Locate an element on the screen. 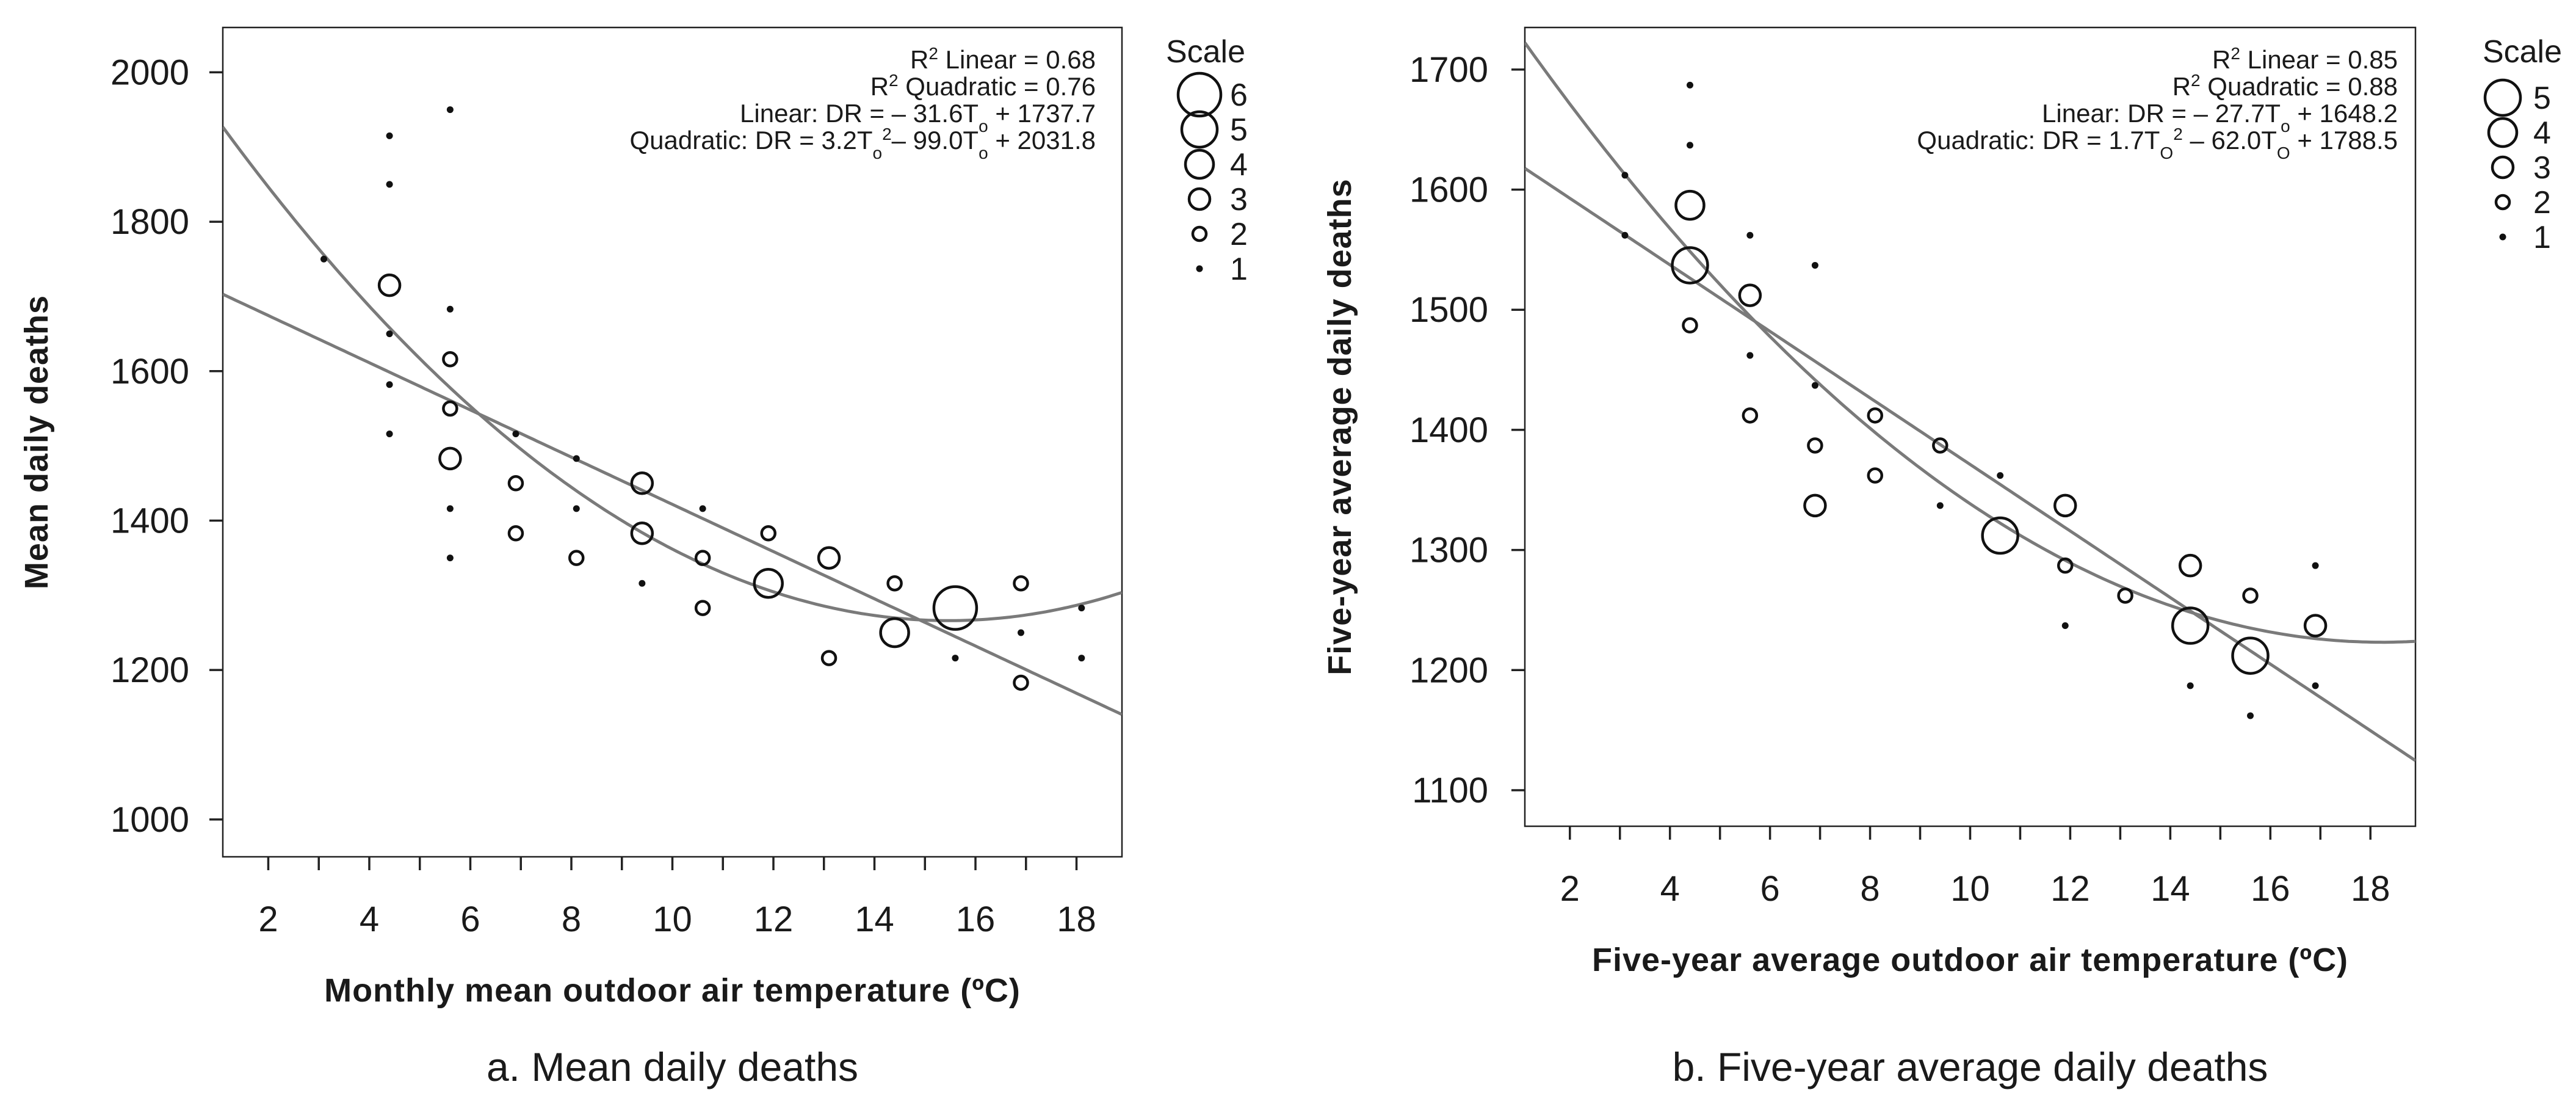 The height and width of the screenshot is (1109, 2576). fit-annotation: R2 Linear = 0.85 is located at coordinates (2305, 60).